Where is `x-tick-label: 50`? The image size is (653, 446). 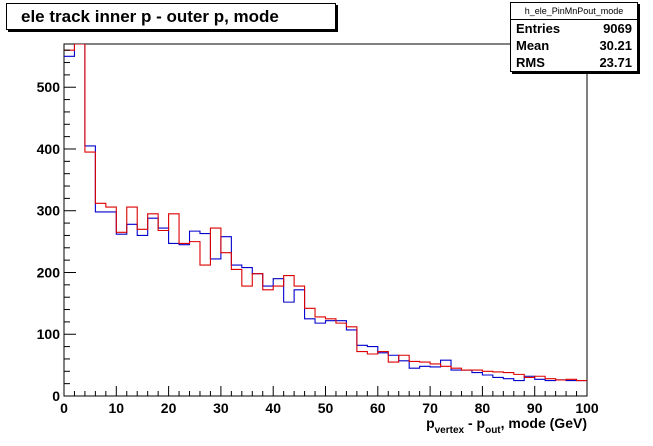 x-tick-label: 50 is located at coordinates (326, 408).